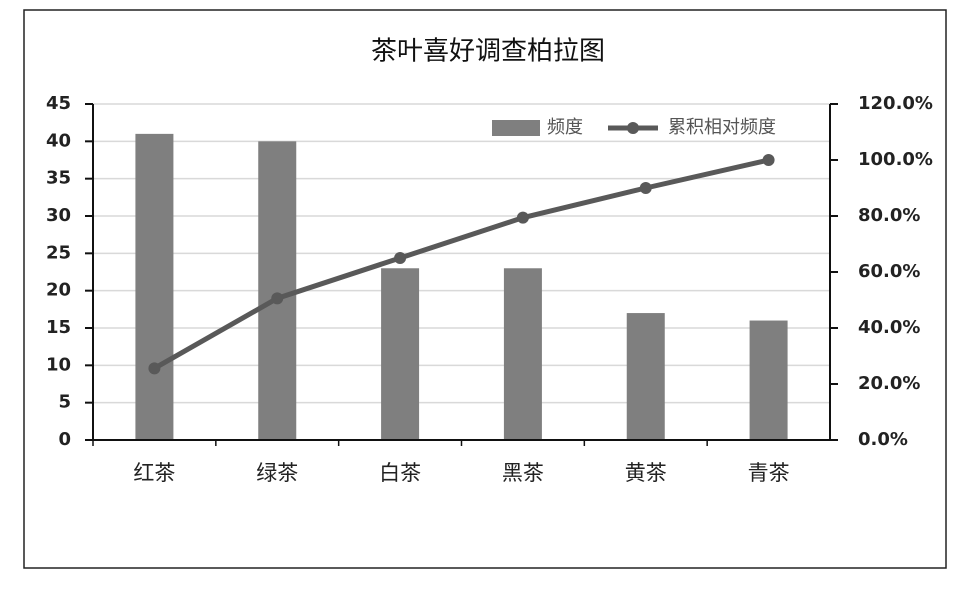  What do you see at coordinates (883, 439) in the screenshot?
I see `y2-tick-label: 0.0%` at bounding box center [883, 439].